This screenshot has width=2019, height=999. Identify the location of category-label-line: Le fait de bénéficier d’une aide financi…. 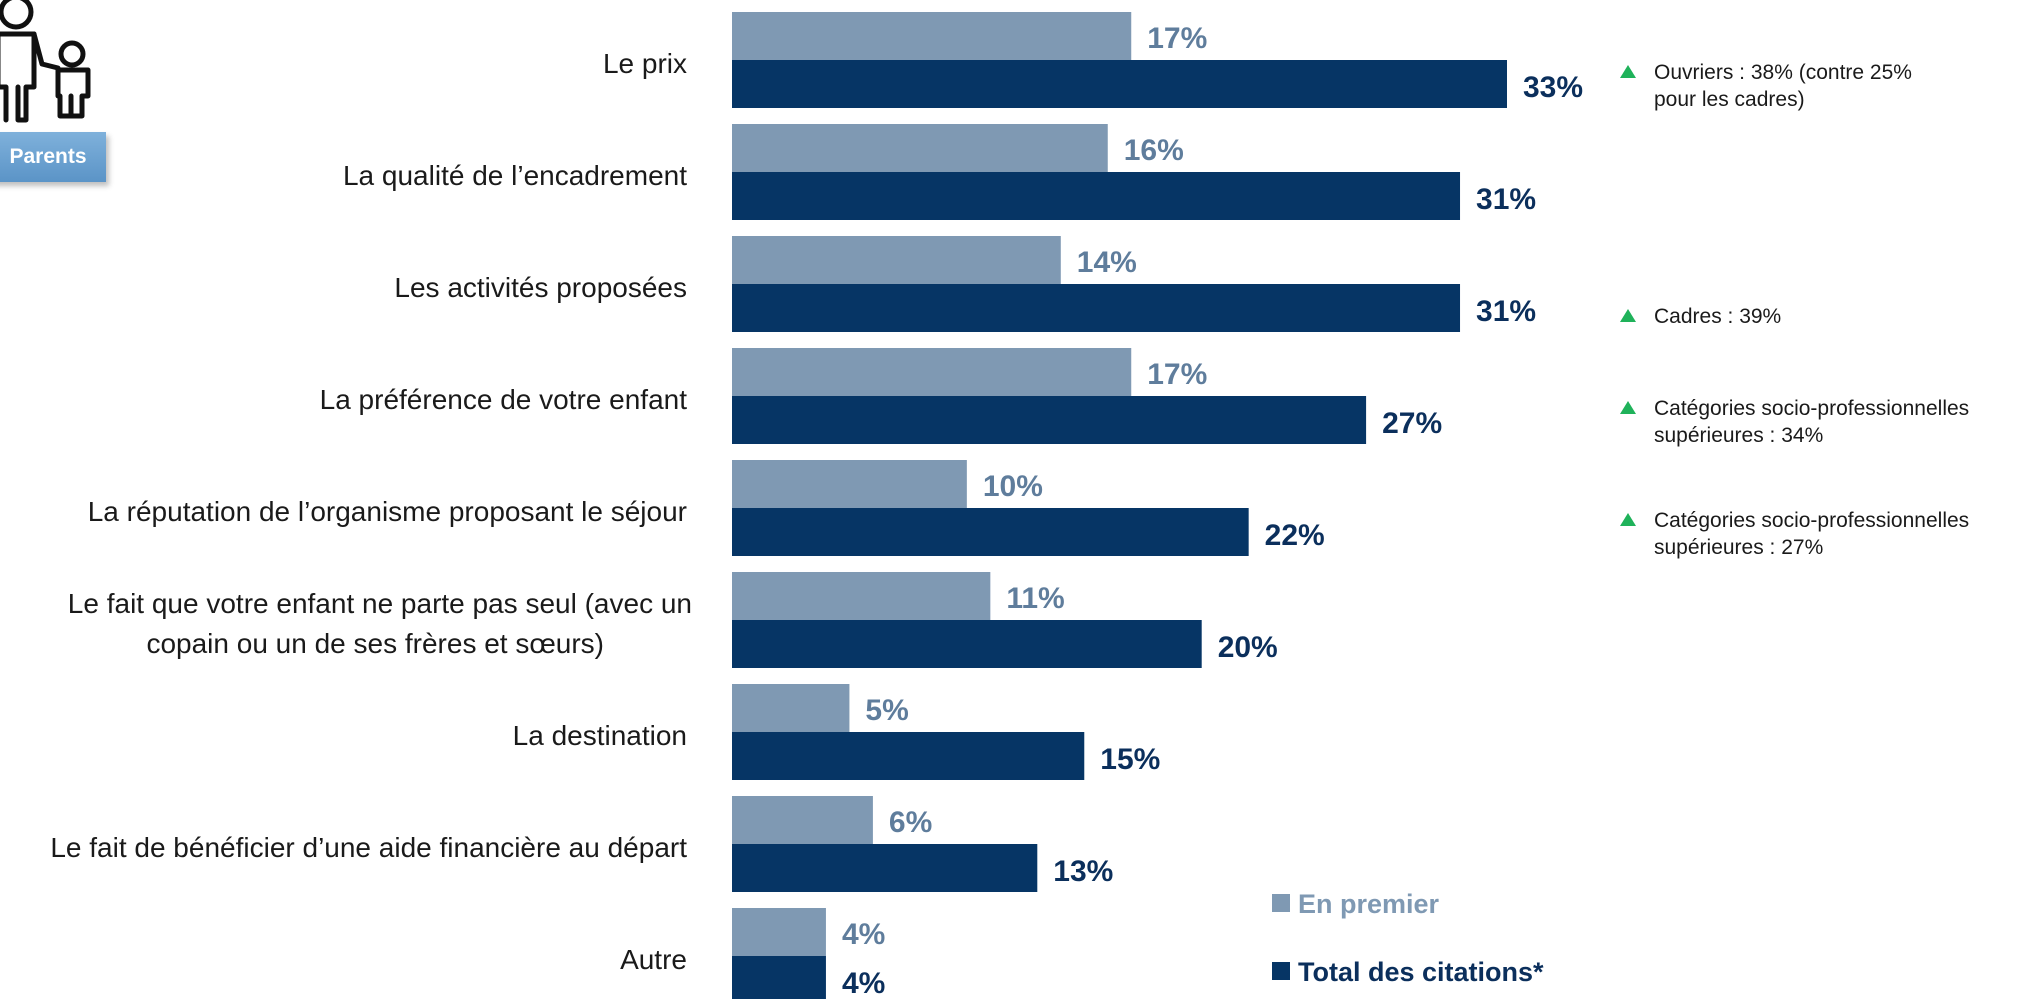
(368, 847).